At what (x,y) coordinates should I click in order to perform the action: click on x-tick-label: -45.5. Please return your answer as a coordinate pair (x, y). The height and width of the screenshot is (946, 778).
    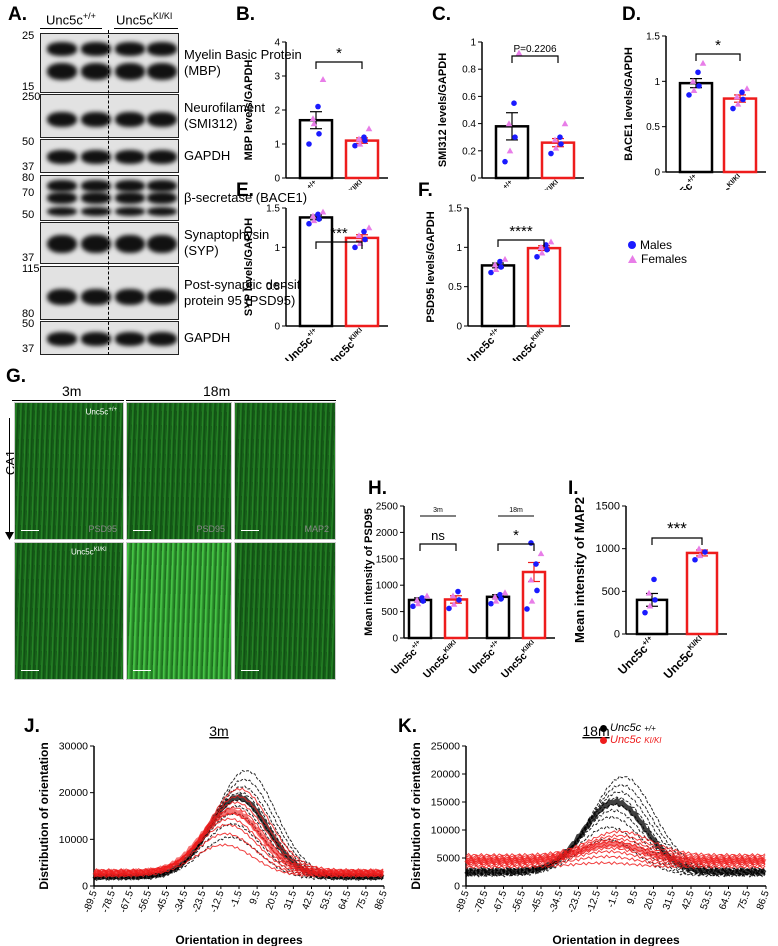
    Looking at the image, I should click on (163, 902).